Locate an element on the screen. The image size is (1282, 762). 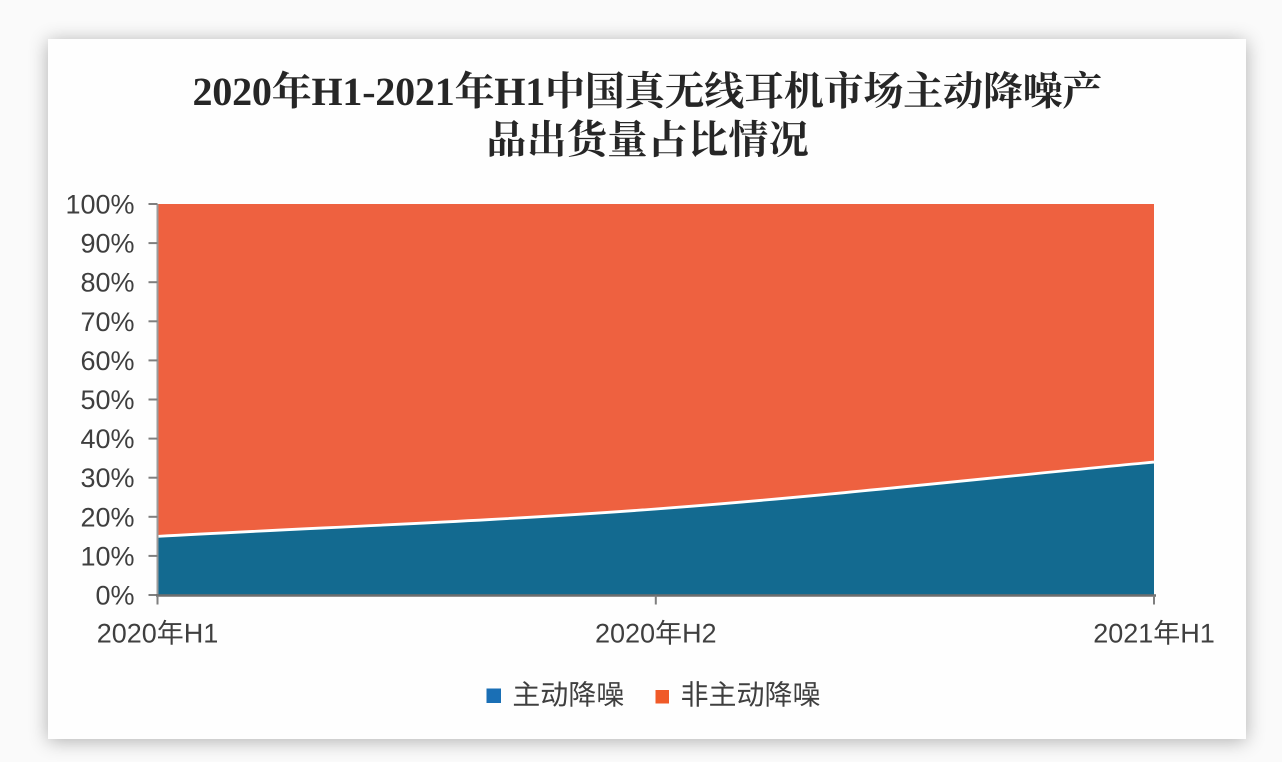
svg-text: 60% is located at coordinates (107, 361).